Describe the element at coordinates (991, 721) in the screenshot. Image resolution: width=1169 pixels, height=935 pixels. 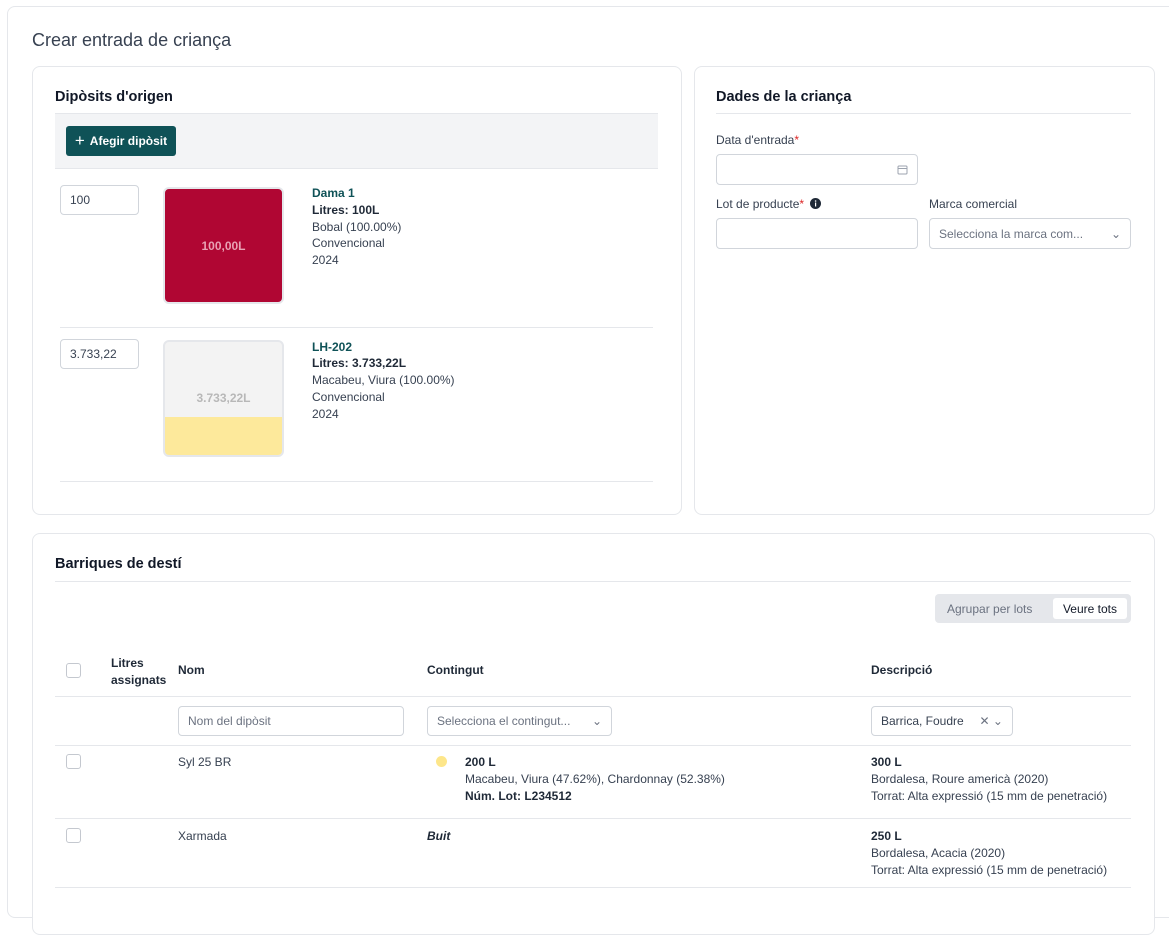
I see `clear-chevron: ✕ ⌄` at that location.